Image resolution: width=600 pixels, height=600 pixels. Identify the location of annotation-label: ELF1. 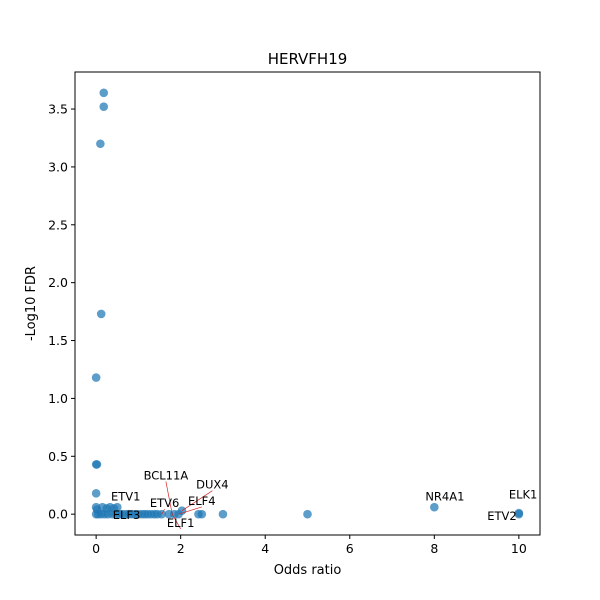
(181, 523).